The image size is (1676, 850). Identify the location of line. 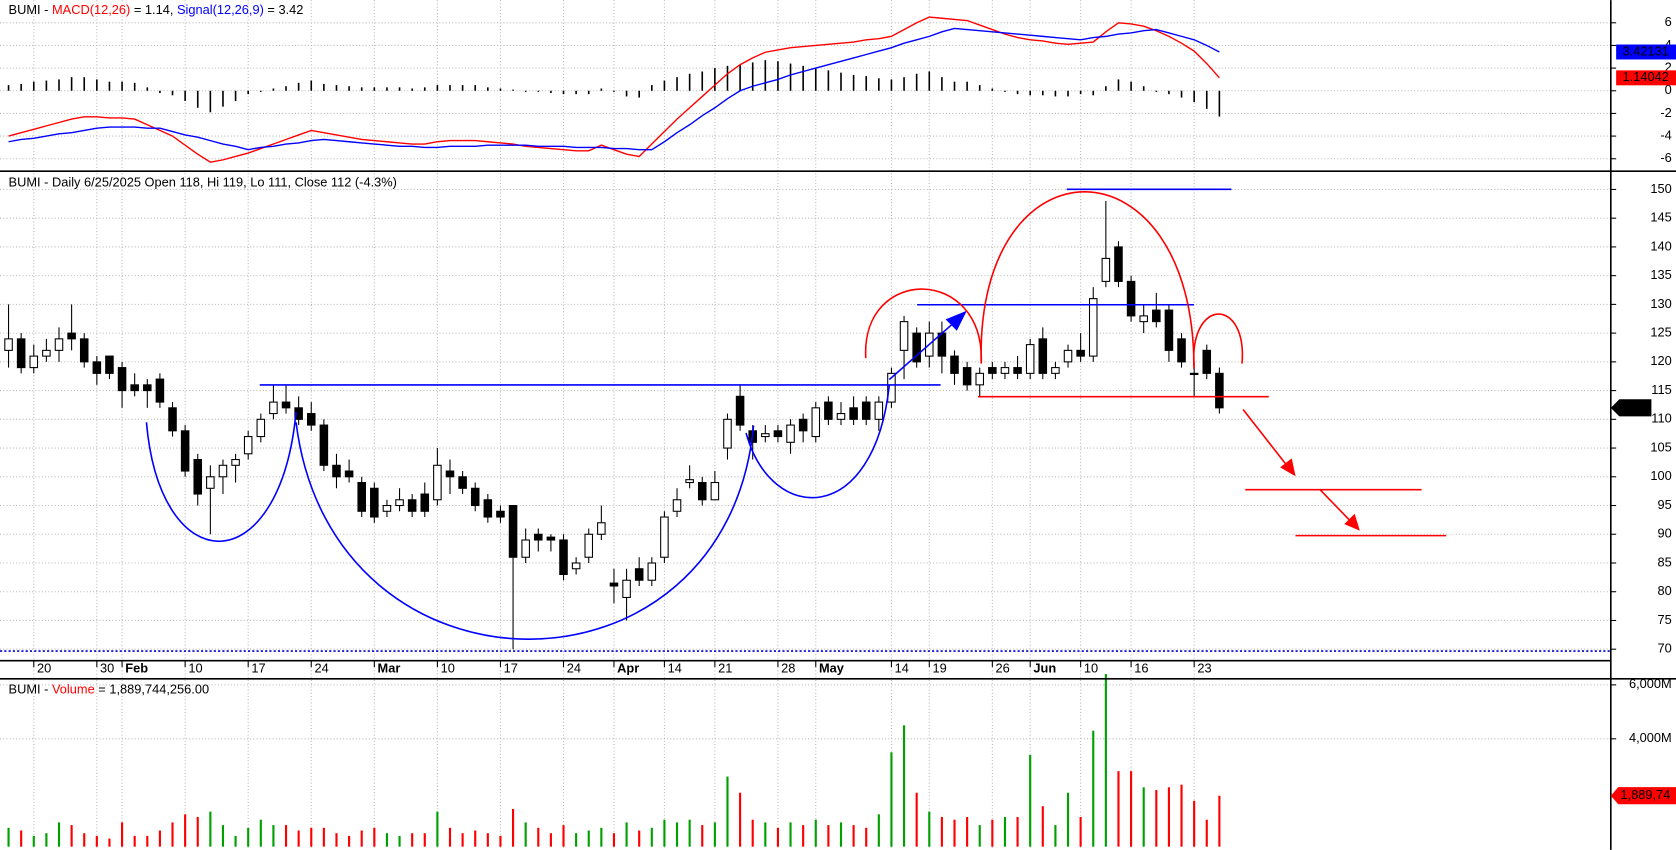
(614, 89).